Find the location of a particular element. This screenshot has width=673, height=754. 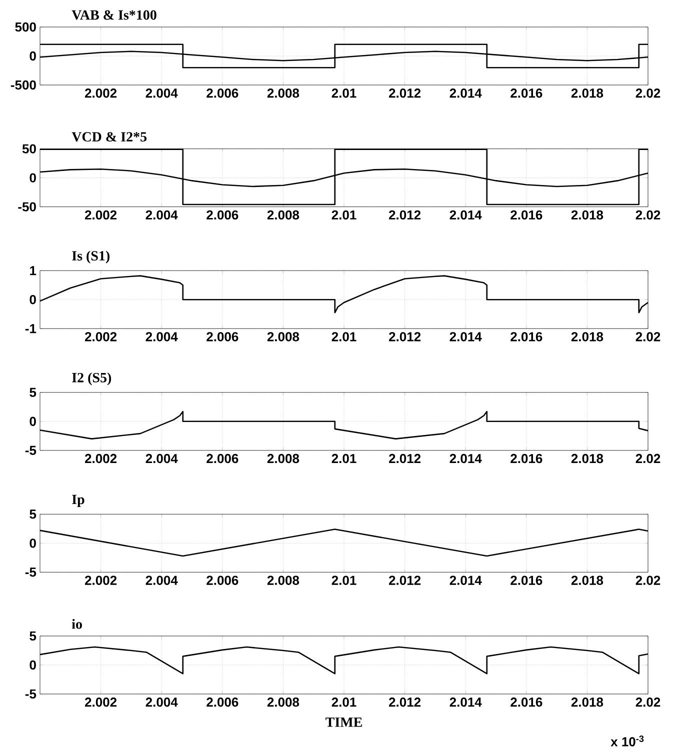

chart-title: VAB & Is*100 is located at coordinates (114, 15).